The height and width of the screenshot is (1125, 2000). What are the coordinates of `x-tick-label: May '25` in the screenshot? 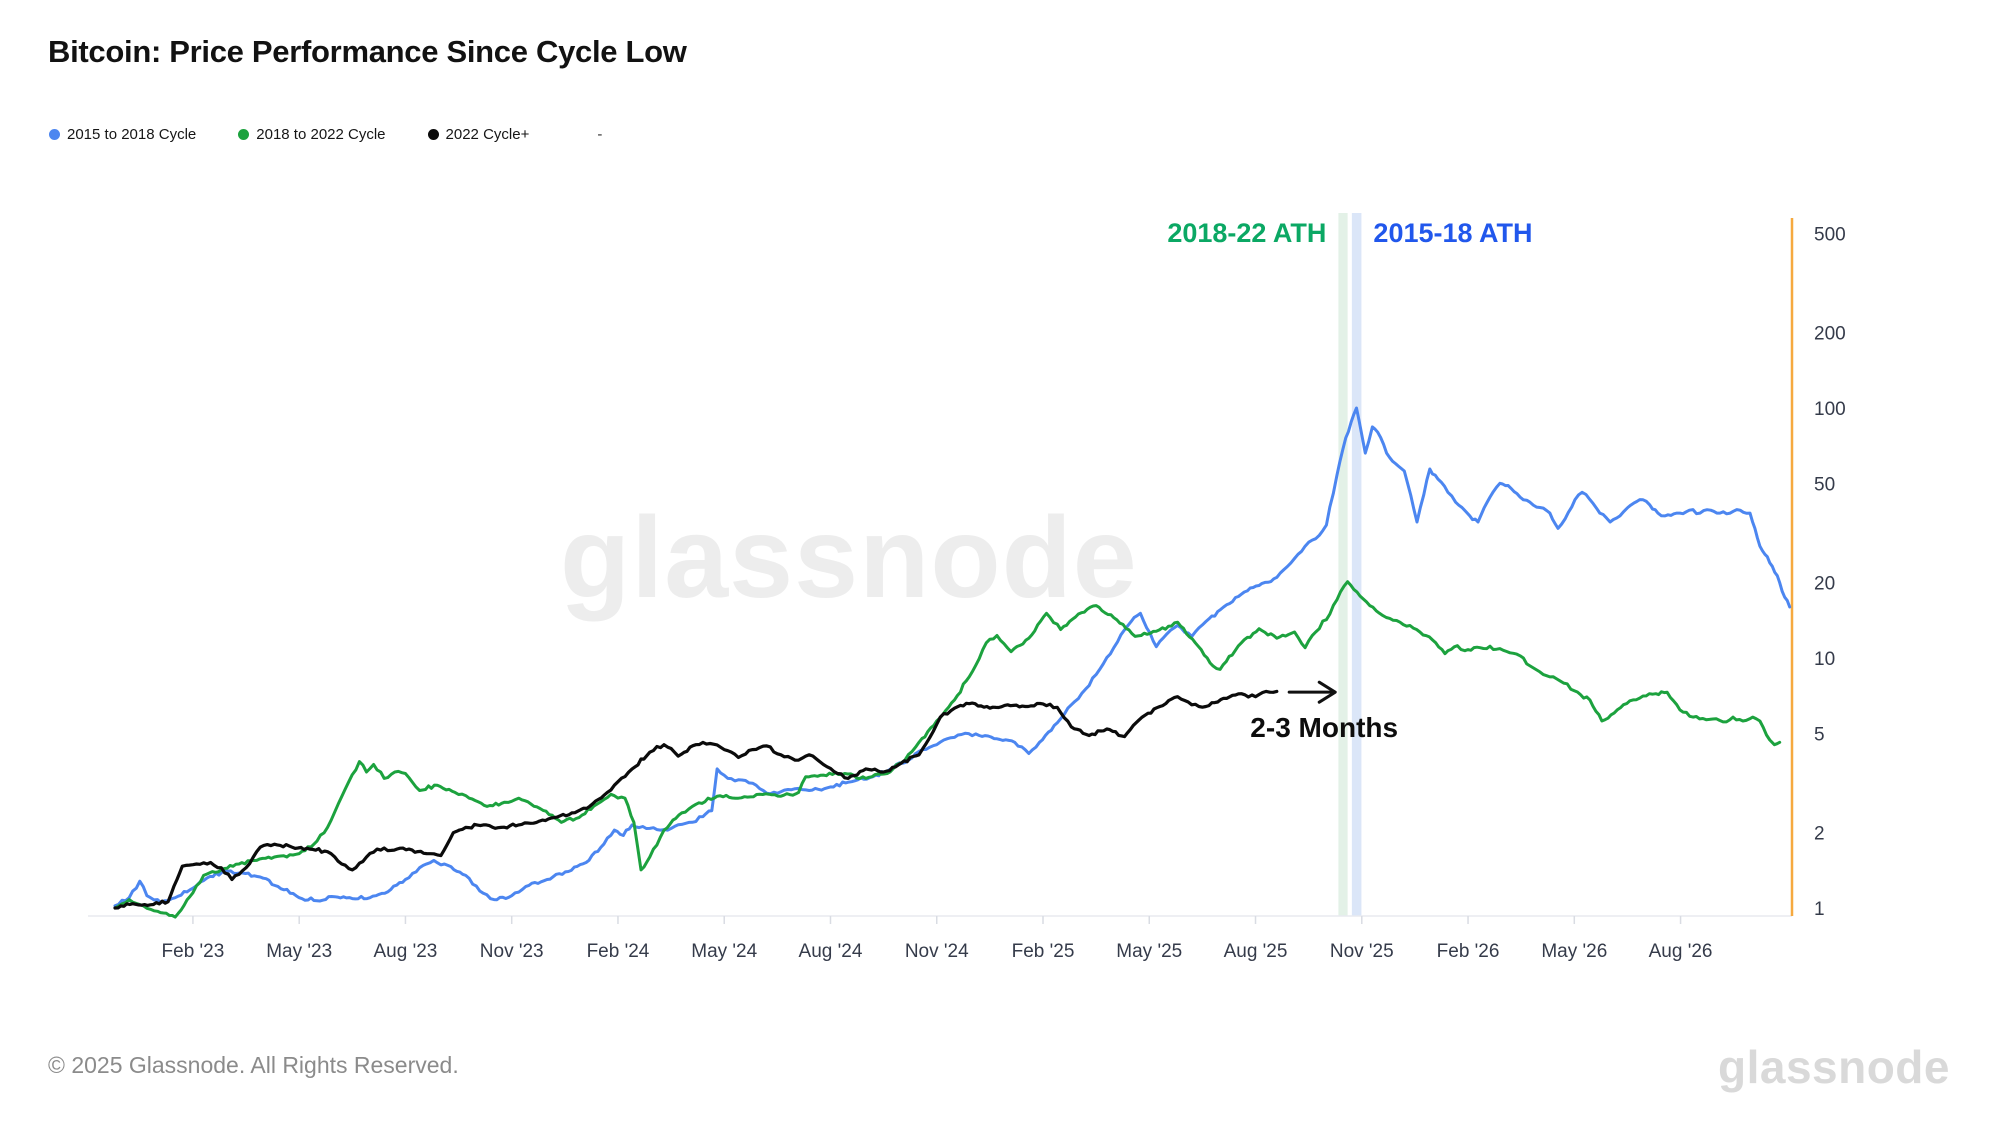 It's located at (1149, 951).